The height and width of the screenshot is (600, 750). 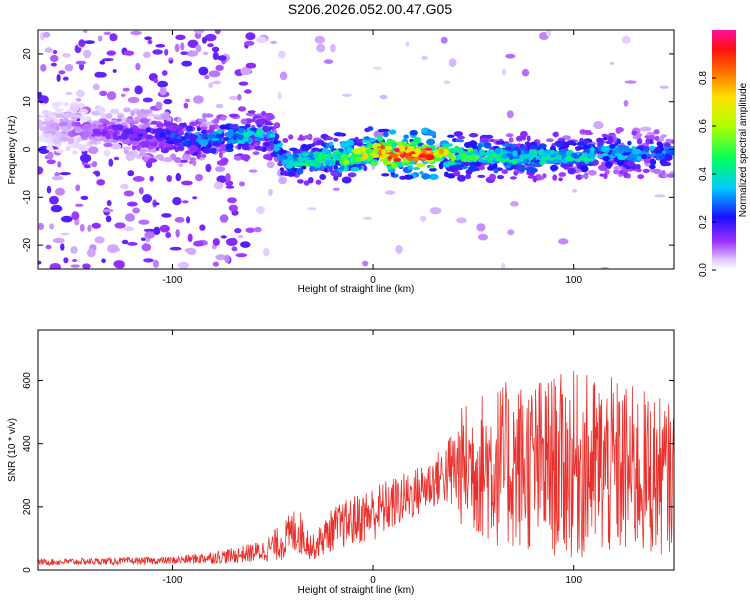 I want to click on colorbar-tick-label: 0.6, so click(x=703, y=126).